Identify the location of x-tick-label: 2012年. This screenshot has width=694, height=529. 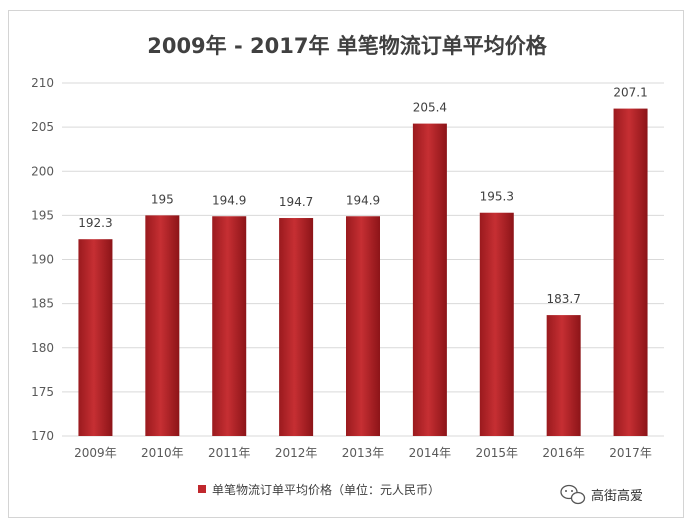
(296, 453).